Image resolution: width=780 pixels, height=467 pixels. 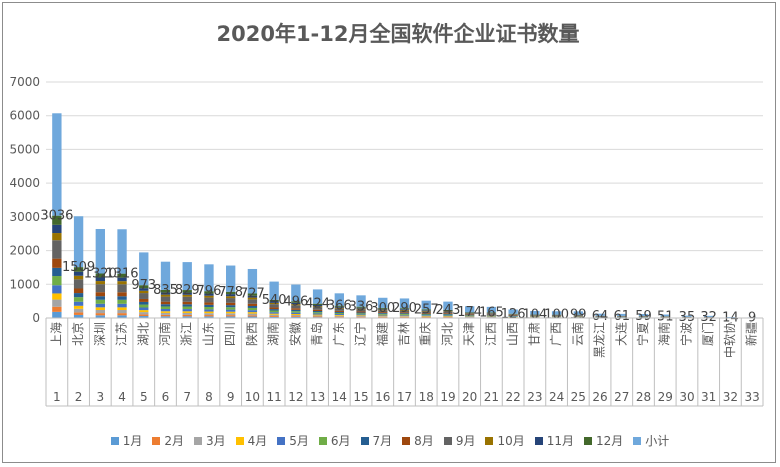 What do you see at coordinates (339, 334) in the screenshot?
I see `x-tick-label: 广东` at bounding box center [339, 334].